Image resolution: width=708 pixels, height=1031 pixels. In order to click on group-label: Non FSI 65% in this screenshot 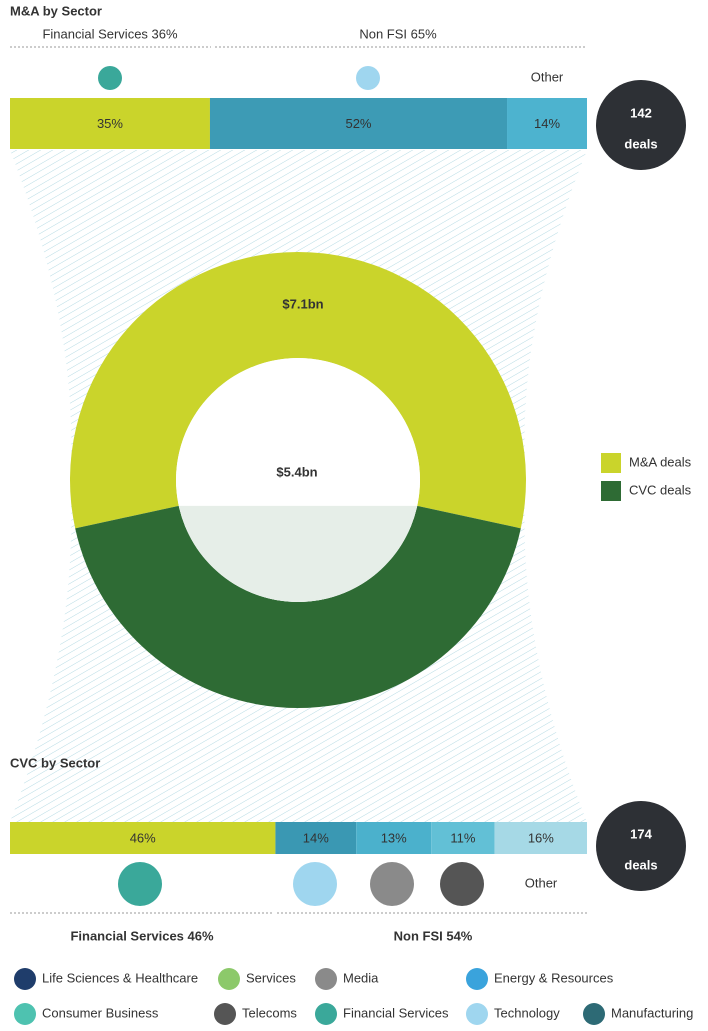, I will do `click(398, 33)`.